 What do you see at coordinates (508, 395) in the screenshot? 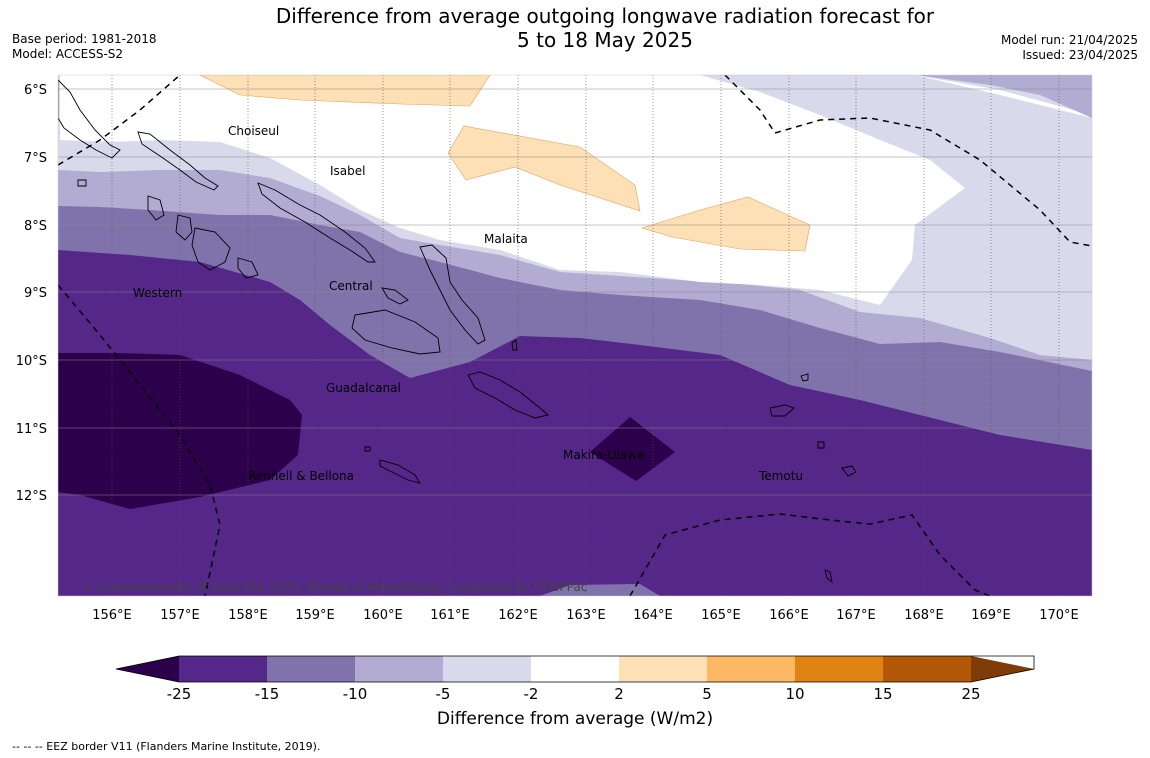
I see `island-makira` at bounding box center [508, 395].